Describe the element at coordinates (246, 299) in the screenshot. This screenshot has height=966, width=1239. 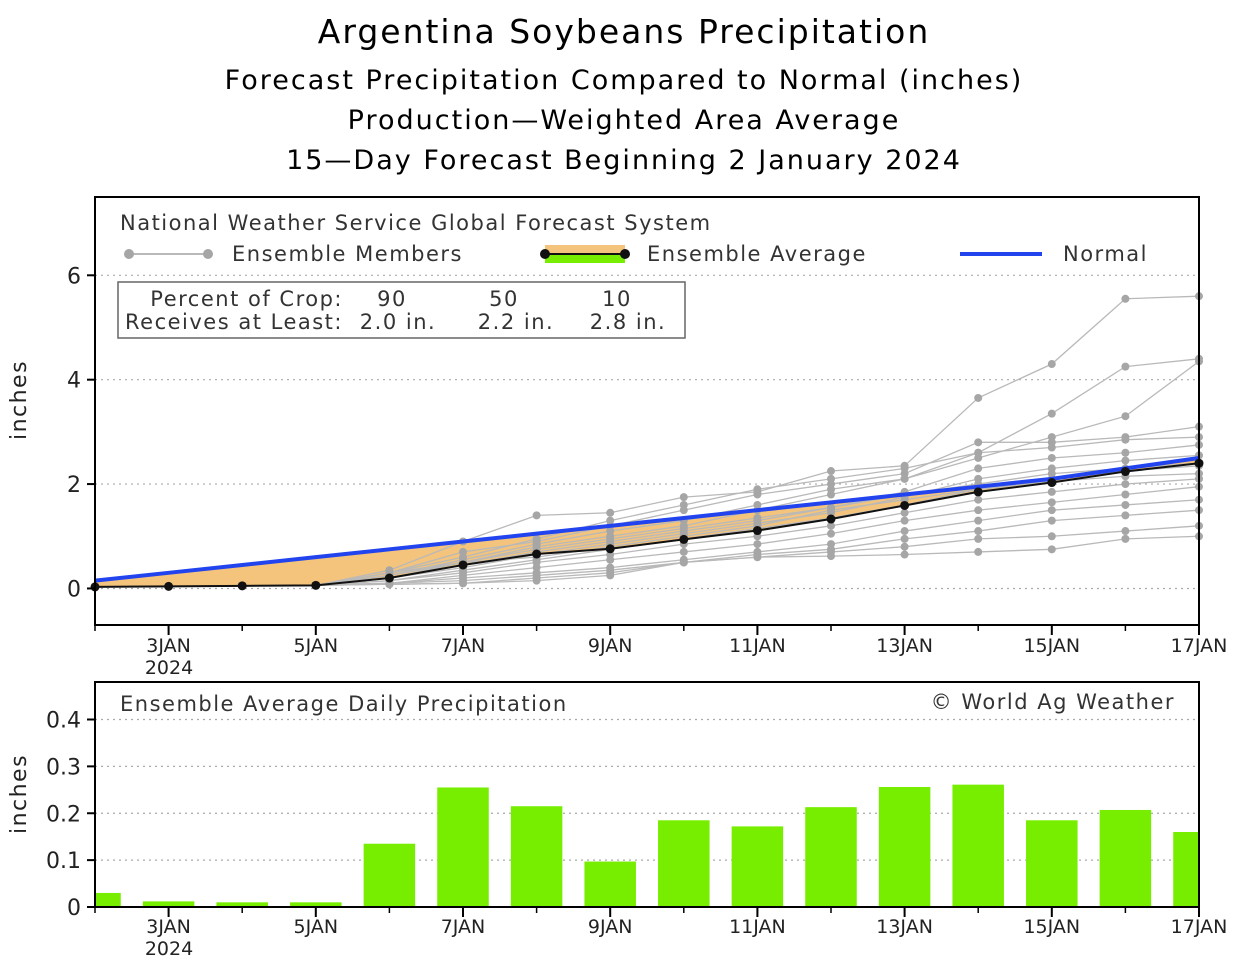
I see `crop-row1-label: Percent of Crop:` at that location.